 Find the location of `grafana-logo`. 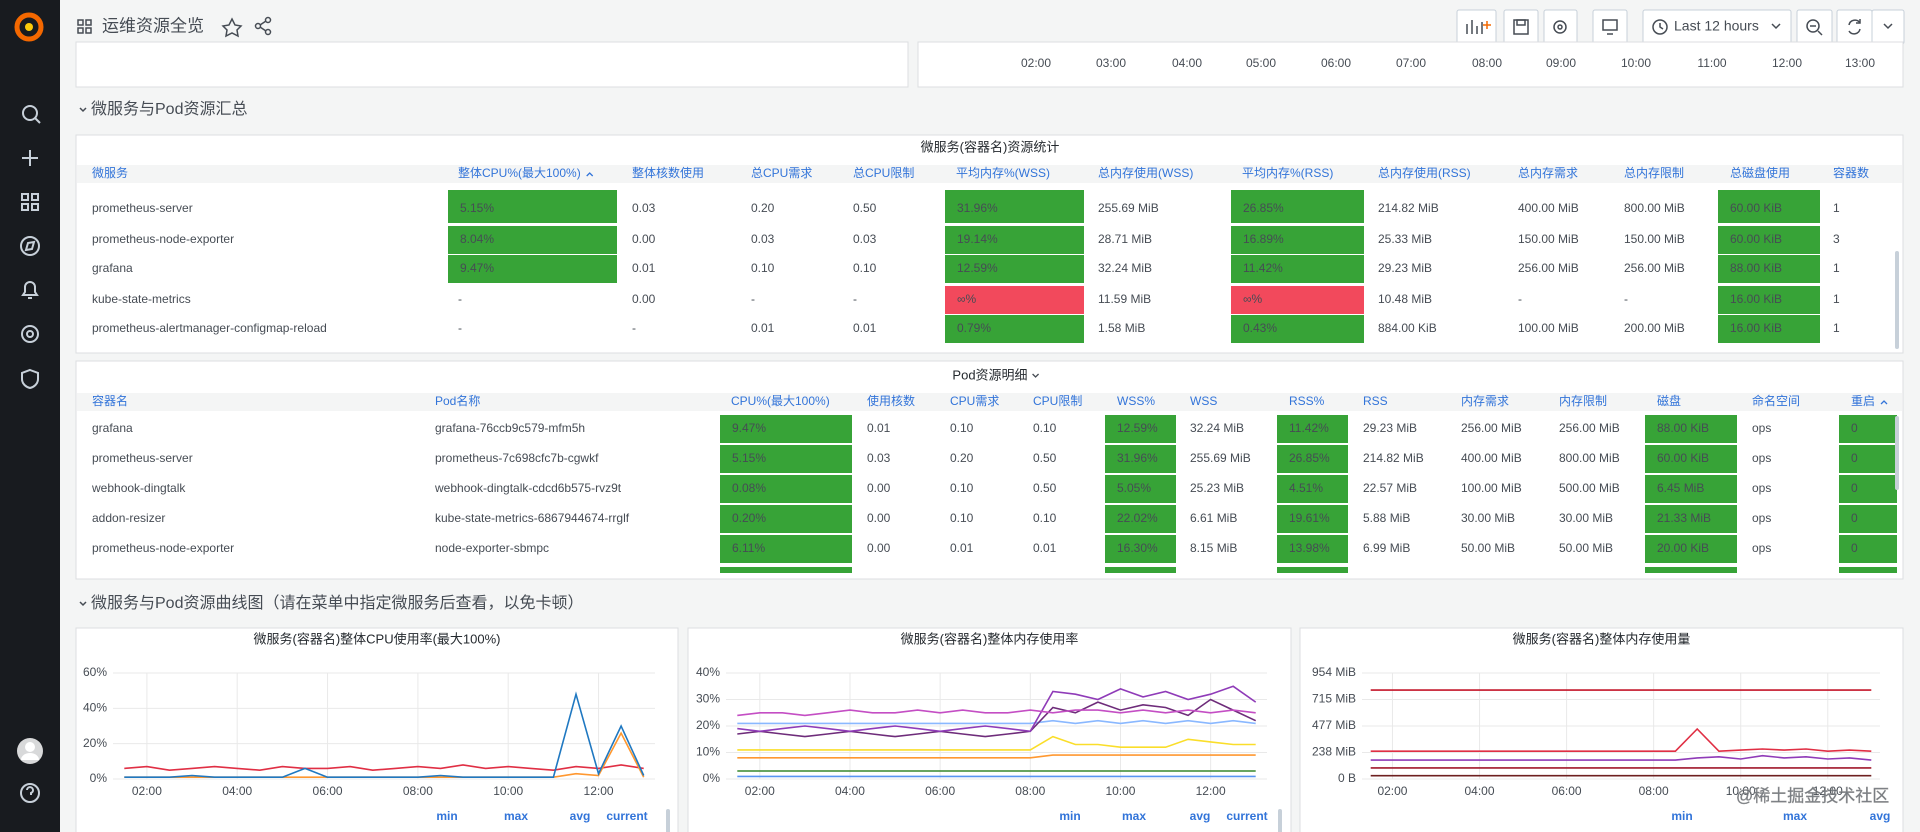

grafana-logo is located at coordinates (29, 27).